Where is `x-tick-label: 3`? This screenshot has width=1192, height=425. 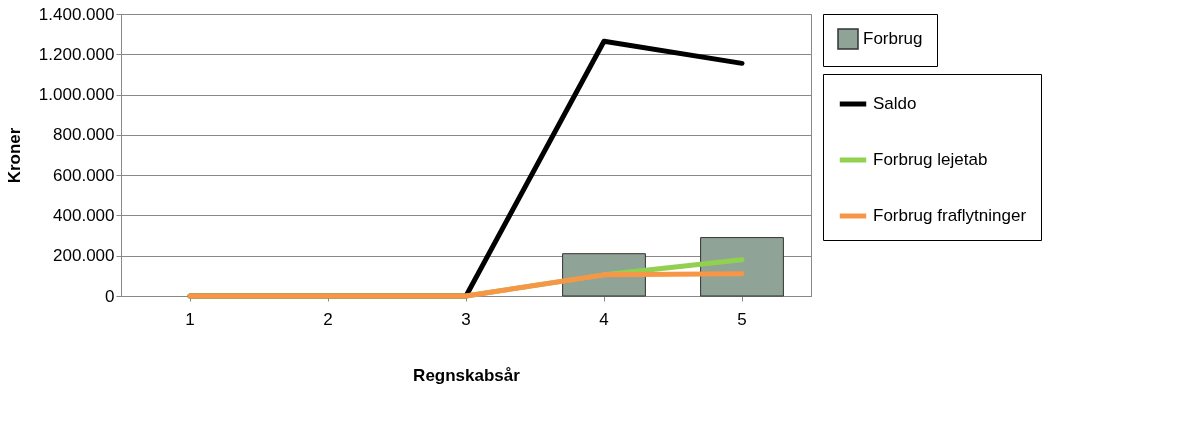 x-tick-label: 3 is located at coordinates (466, 319).